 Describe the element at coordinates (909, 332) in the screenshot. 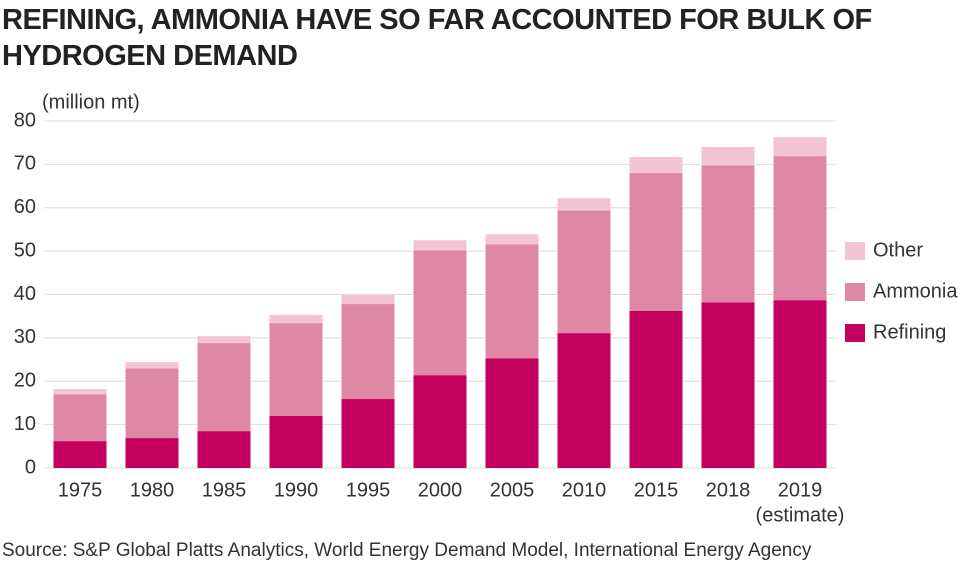

I see `legend-label: Refining` at that location.